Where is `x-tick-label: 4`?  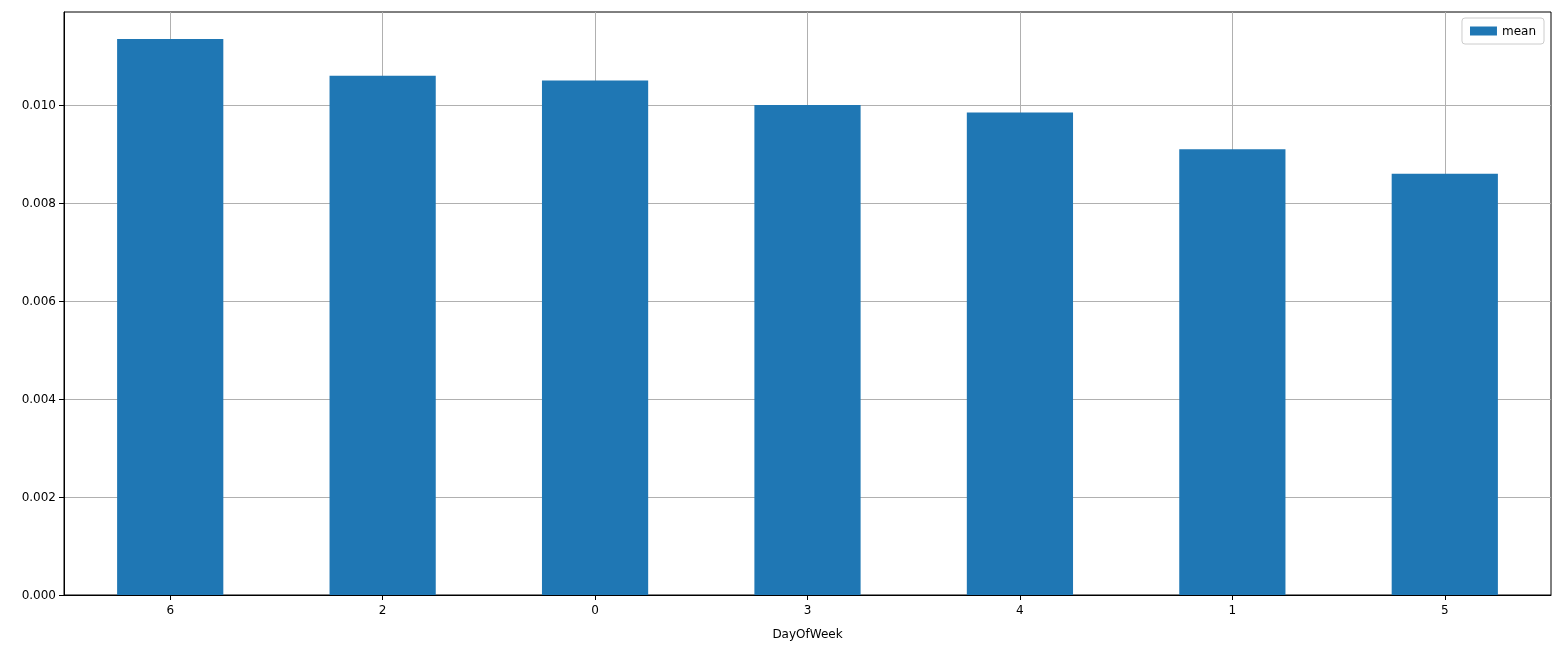
x-tick-label: 4 is located at coordinates (1020, 610).